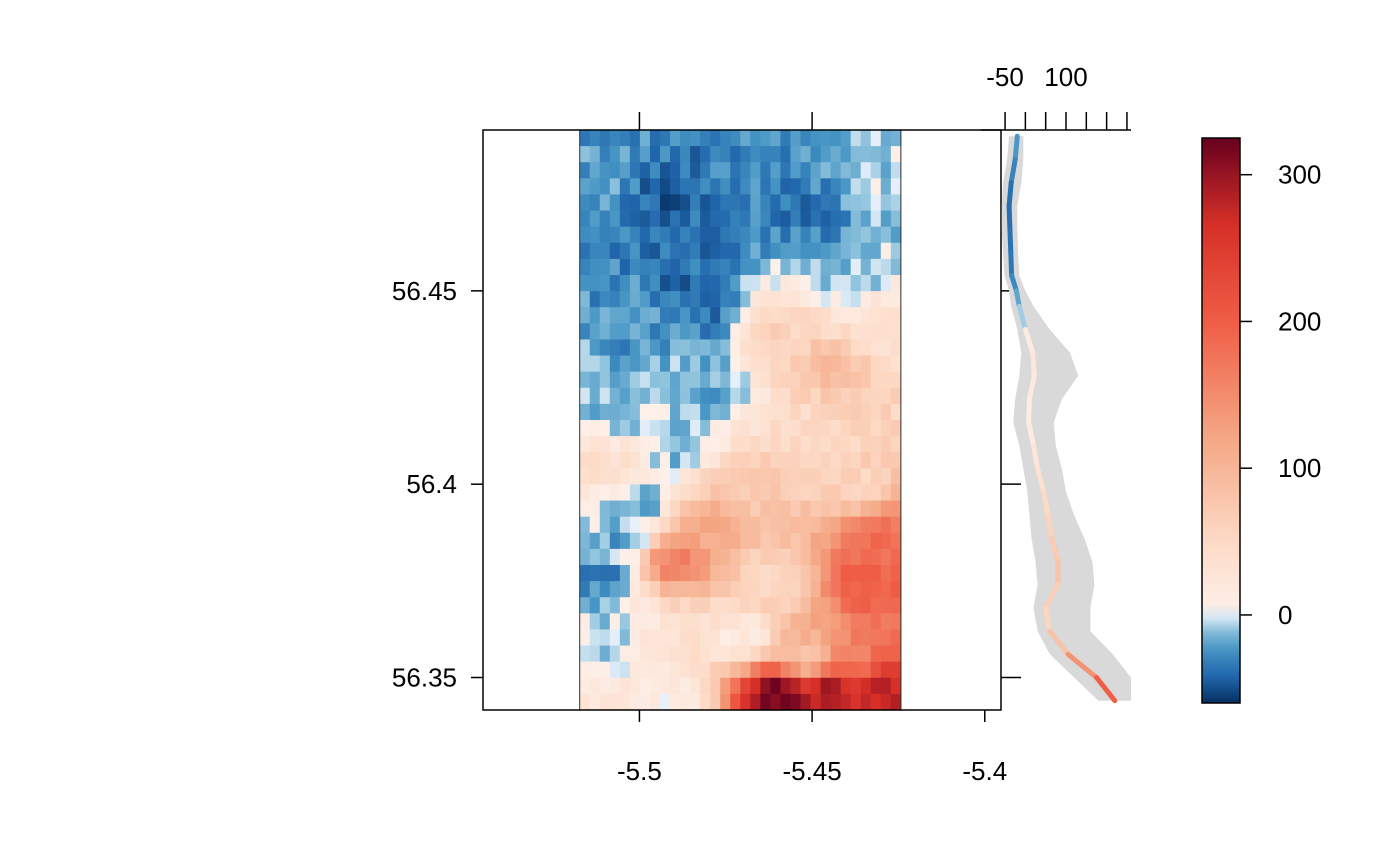  Describe the element at coordinates (1066, 418) in the screenshot. I see `profile-band` at that location.